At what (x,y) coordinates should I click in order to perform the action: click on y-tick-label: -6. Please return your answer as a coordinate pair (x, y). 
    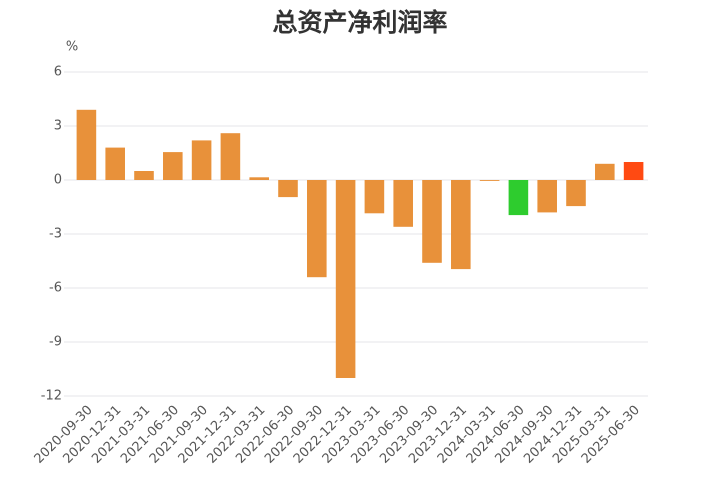
    Looking at the image, I should click on (55, 288).